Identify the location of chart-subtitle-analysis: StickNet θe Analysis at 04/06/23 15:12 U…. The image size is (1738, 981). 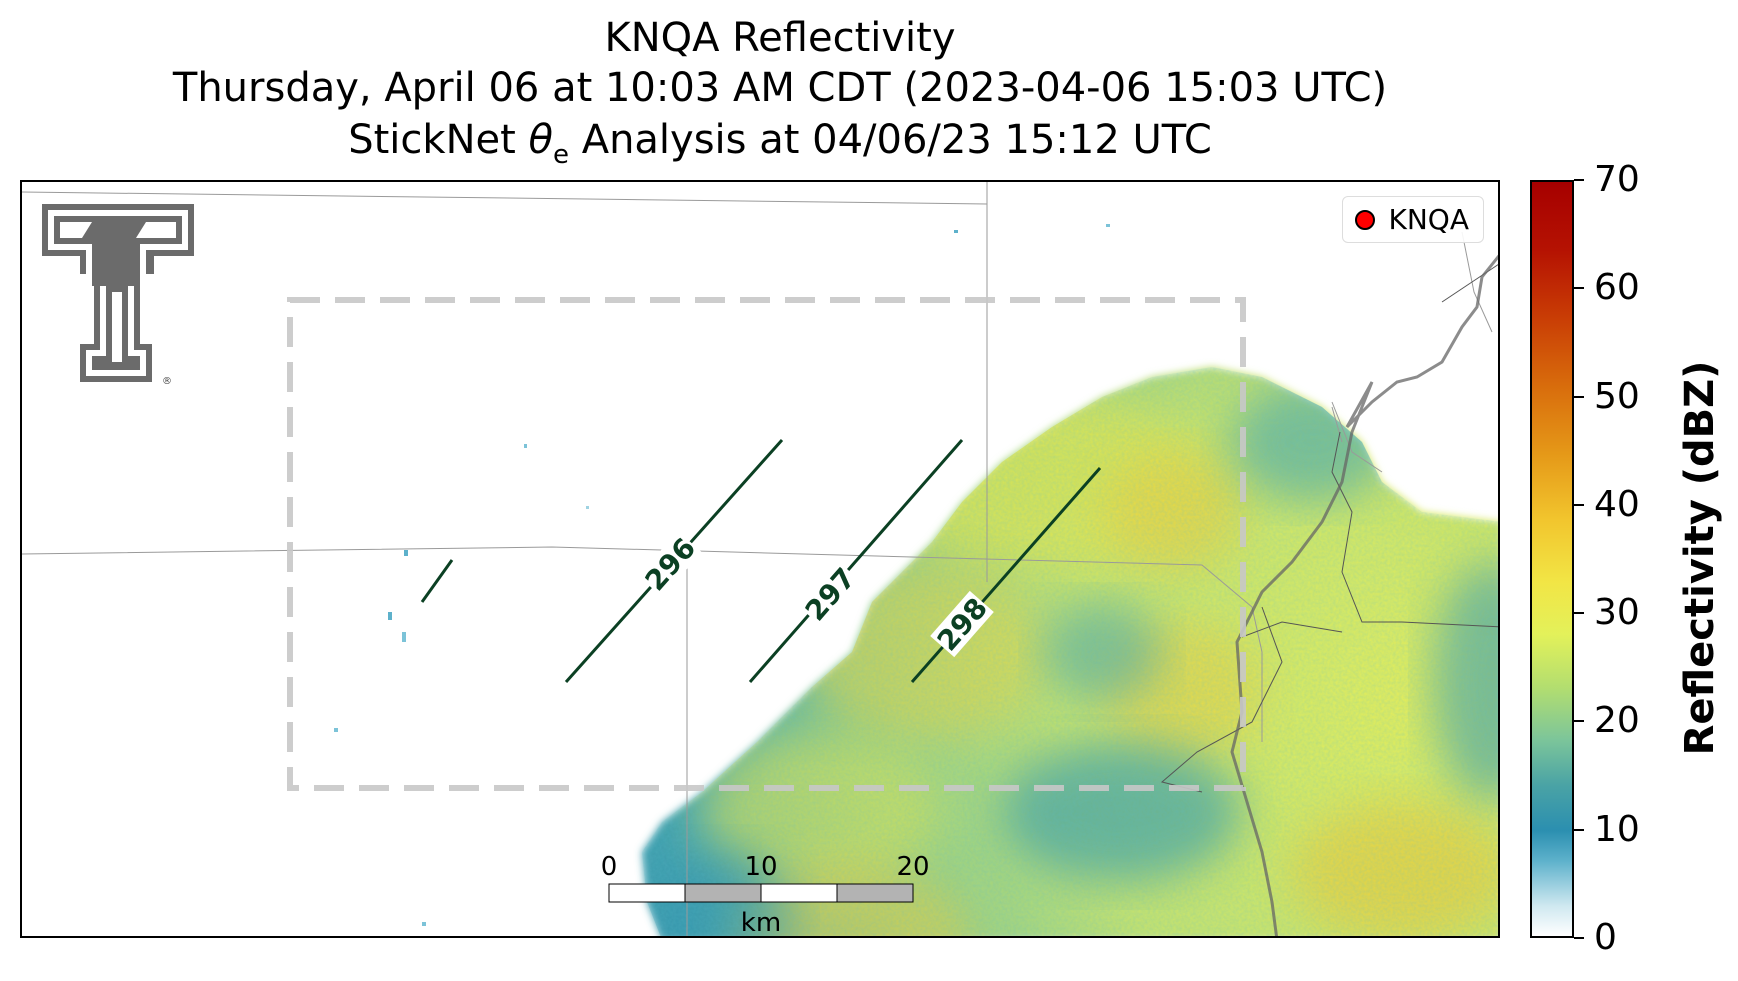
(780, 143).